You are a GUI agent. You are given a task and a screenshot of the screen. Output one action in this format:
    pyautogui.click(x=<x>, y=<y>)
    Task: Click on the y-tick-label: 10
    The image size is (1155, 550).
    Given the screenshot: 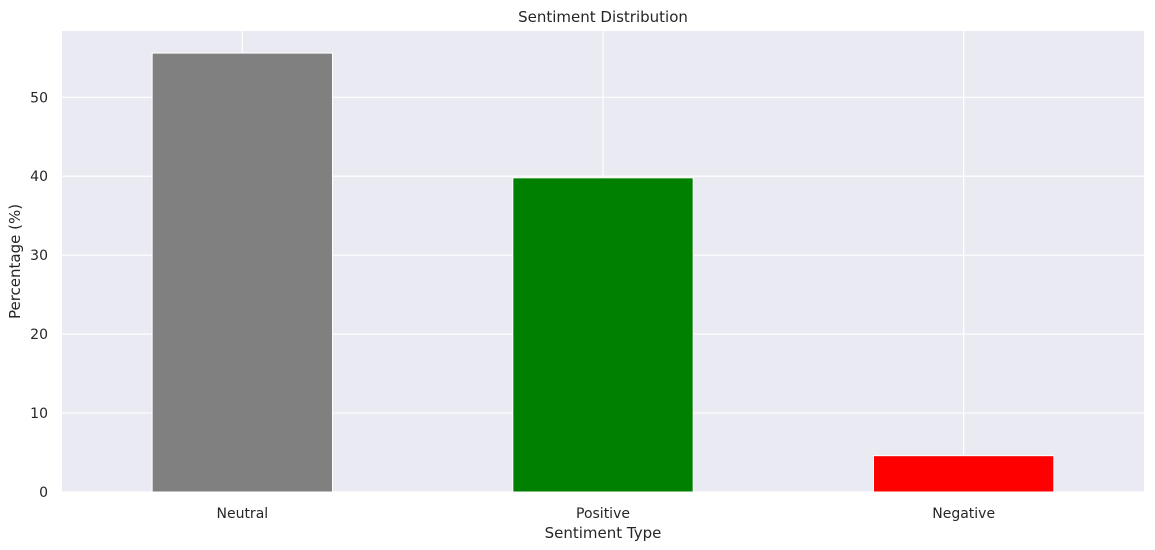 What is the action you would take?
    pyautogui.click(x=39, y=414)
    